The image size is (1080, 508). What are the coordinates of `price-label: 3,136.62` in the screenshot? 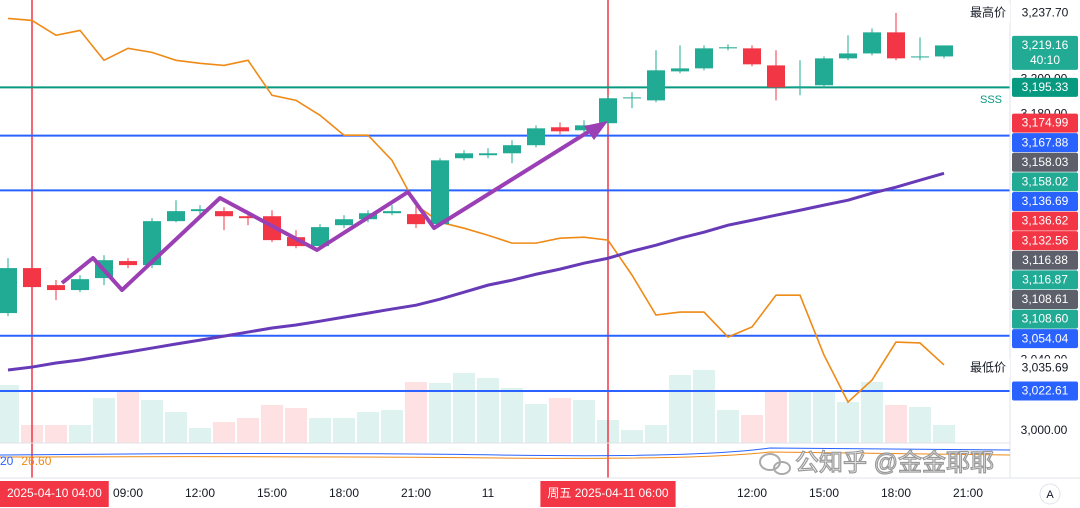 It's located at (1045, 221).